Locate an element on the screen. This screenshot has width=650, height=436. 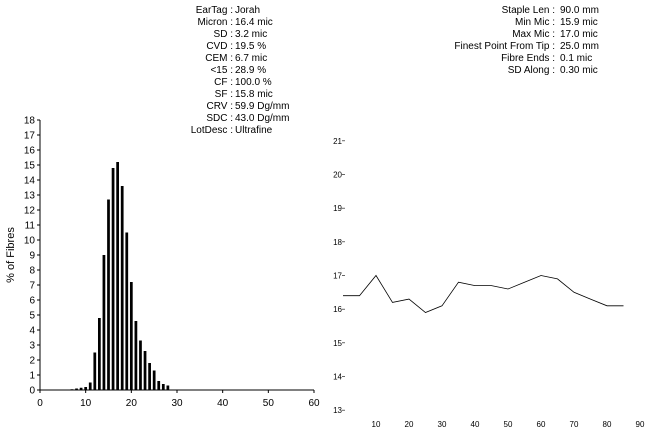
fibre-stat-value: Jorah is located at coordinates (248, 10).